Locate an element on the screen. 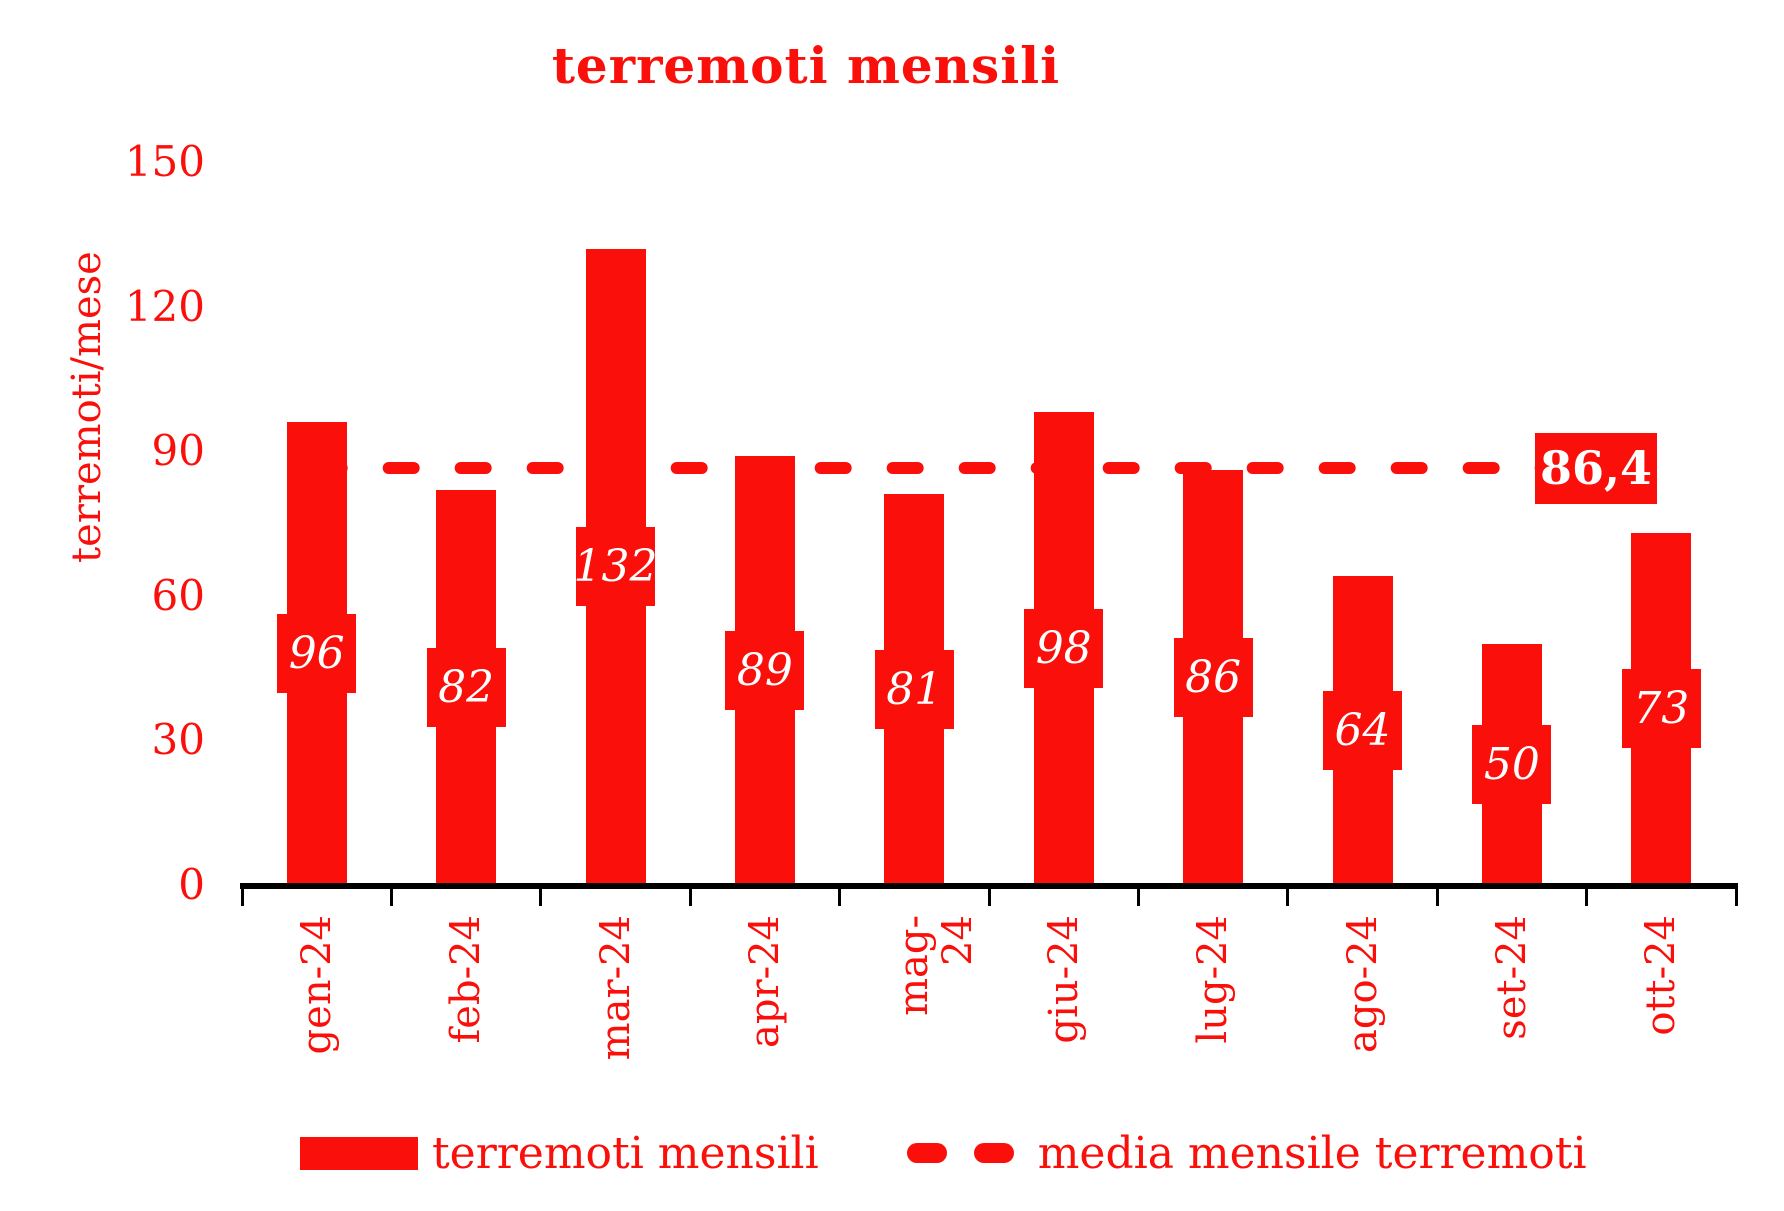 The width and height of the screenshot is (1784, 1211). x-category-label: apr-24 is located at coordinates (764, 981).